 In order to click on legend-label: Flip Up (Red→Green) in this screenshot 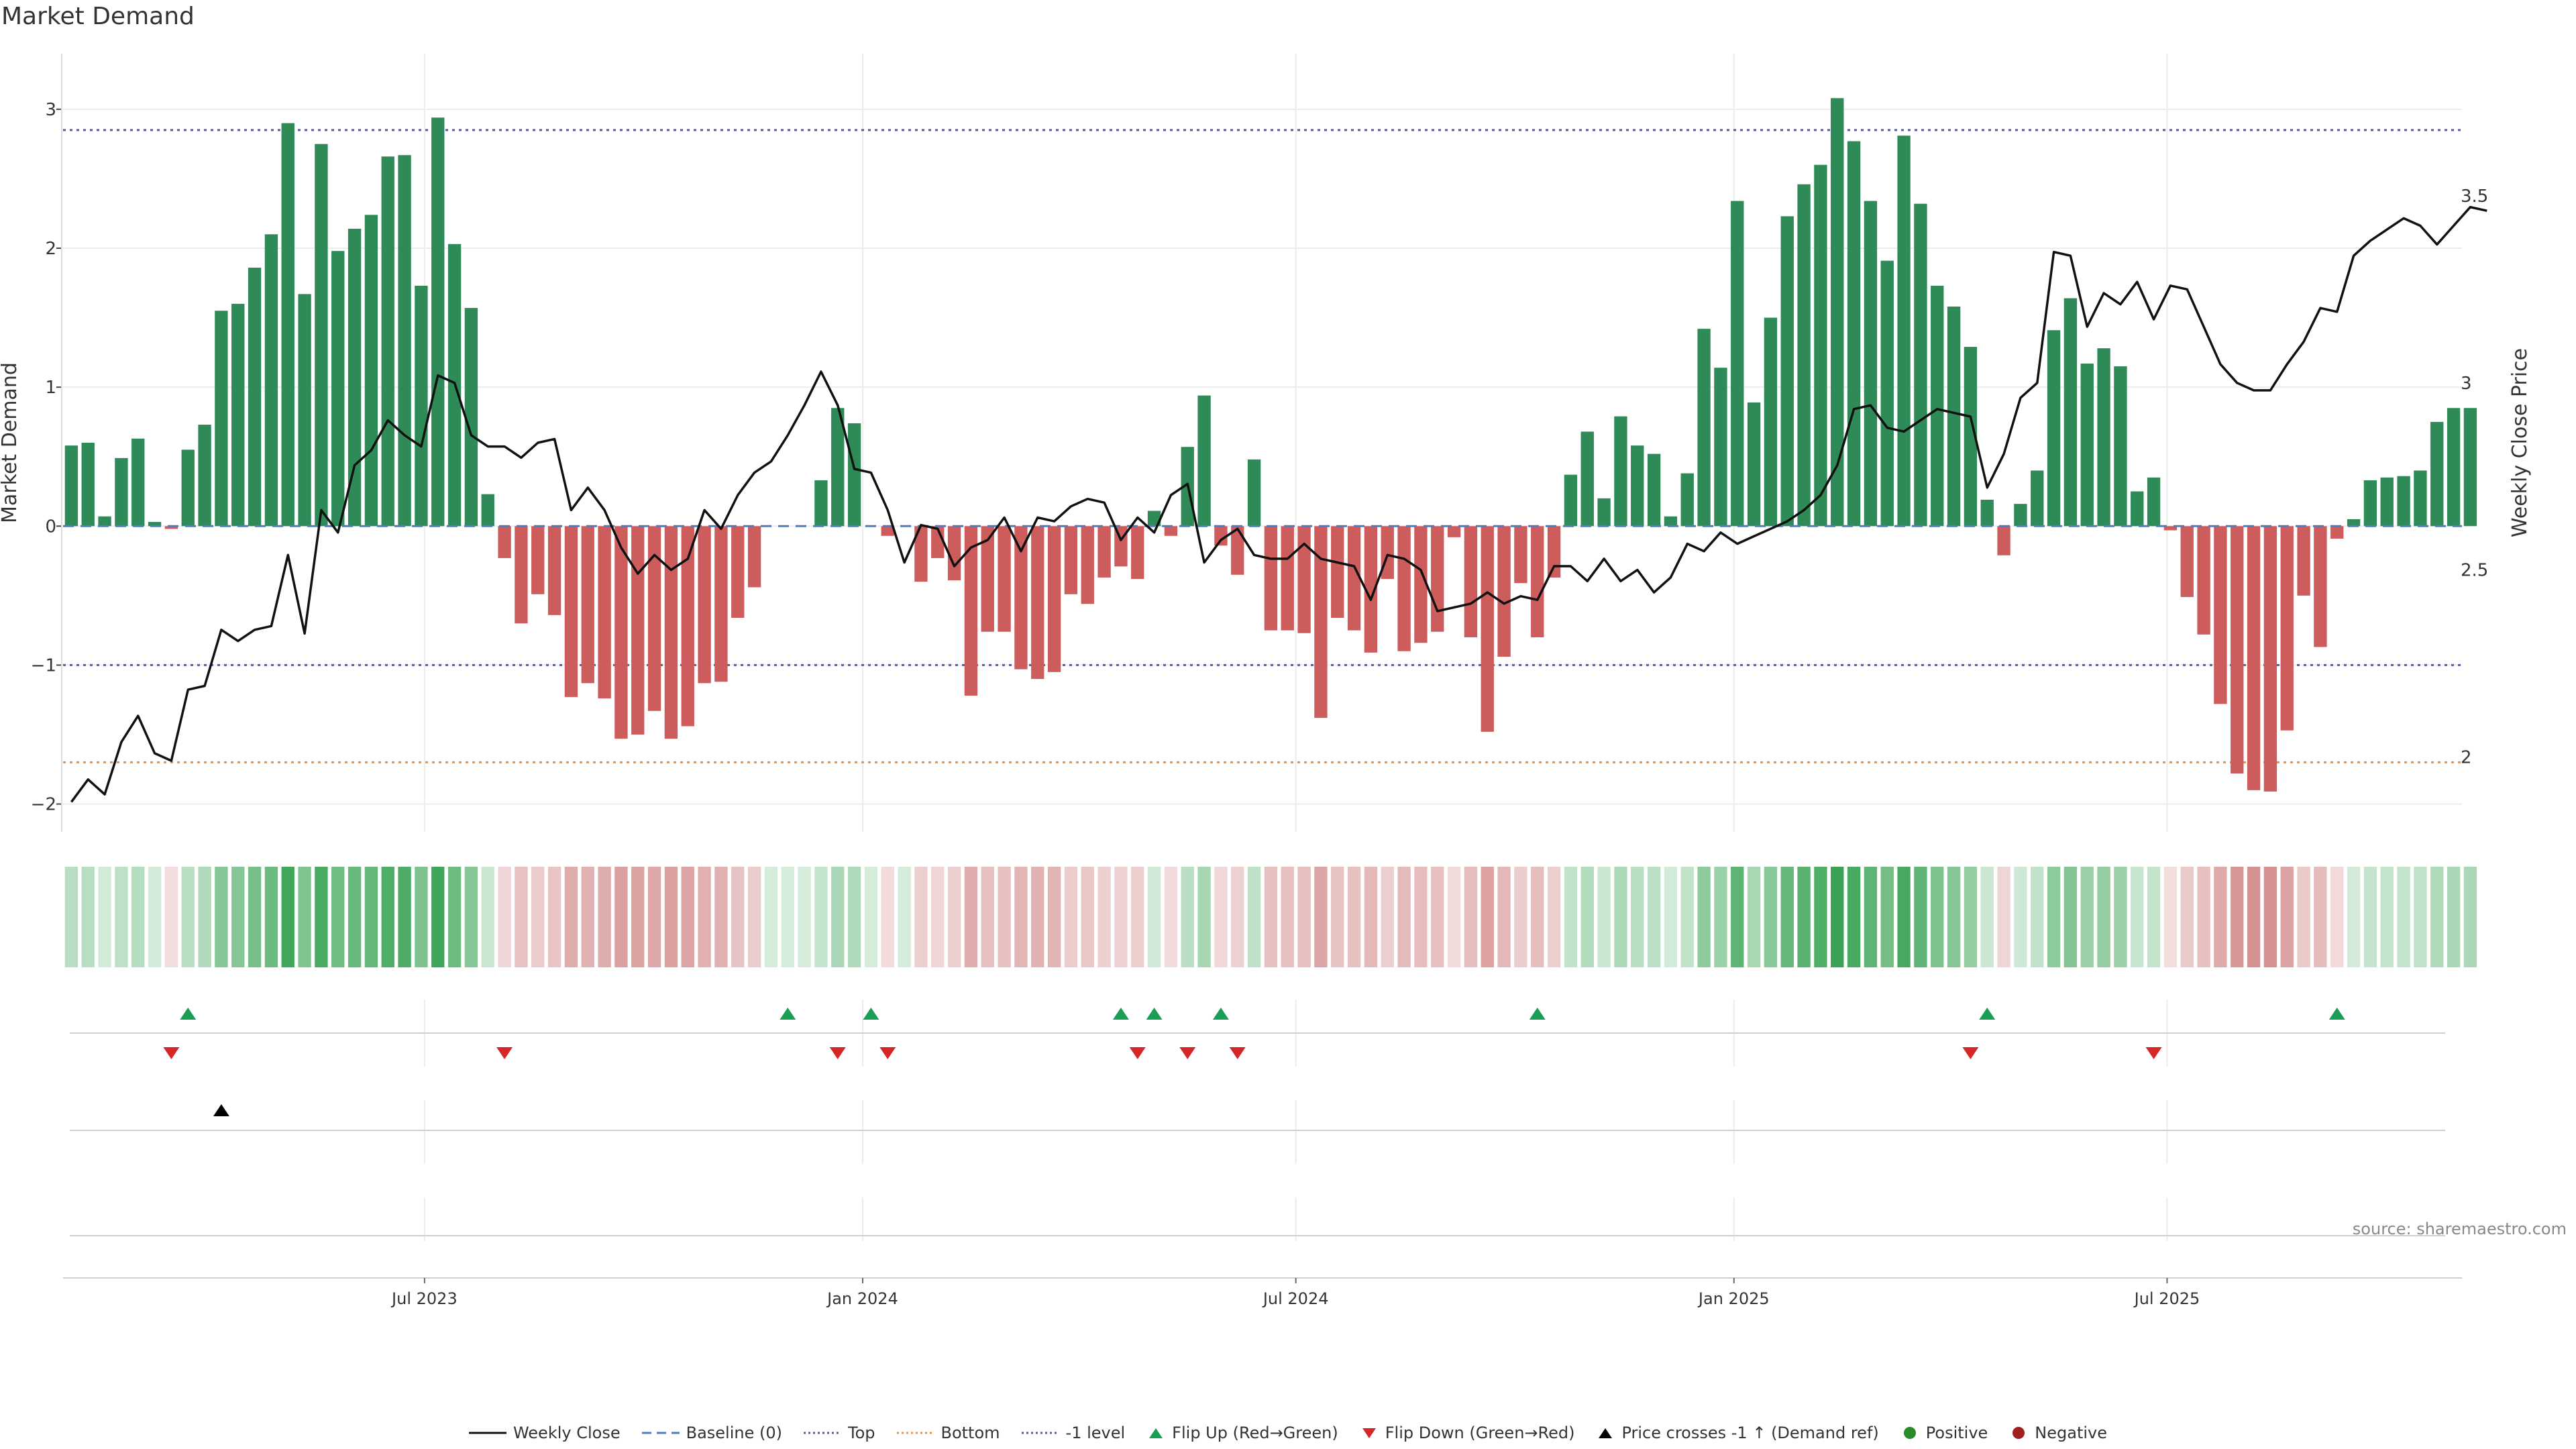, I will do `click(1255, 1433)`.